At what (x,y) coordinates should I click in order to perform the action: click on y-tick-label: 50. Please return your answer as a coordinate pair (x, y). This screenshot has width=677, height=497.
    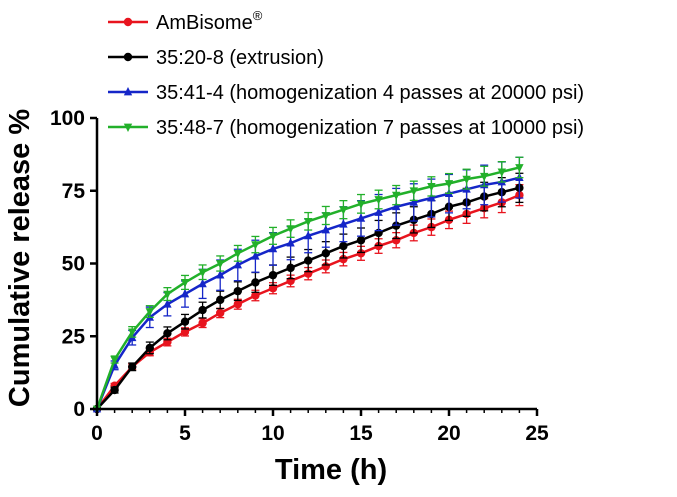
    Looking at the image, I should click on (73, 264).